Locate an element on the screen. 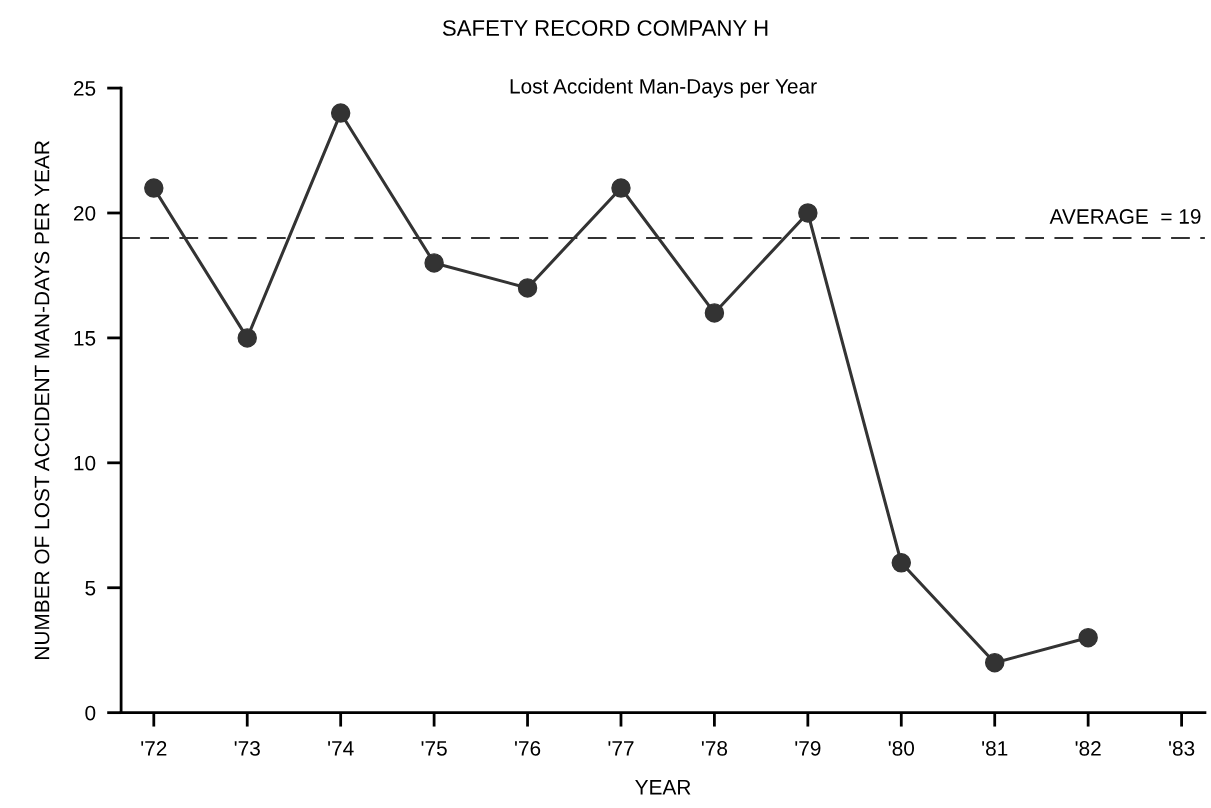 The image size is (1211, 808). y-tick-label: 15 is located at coordinates (85, 338).